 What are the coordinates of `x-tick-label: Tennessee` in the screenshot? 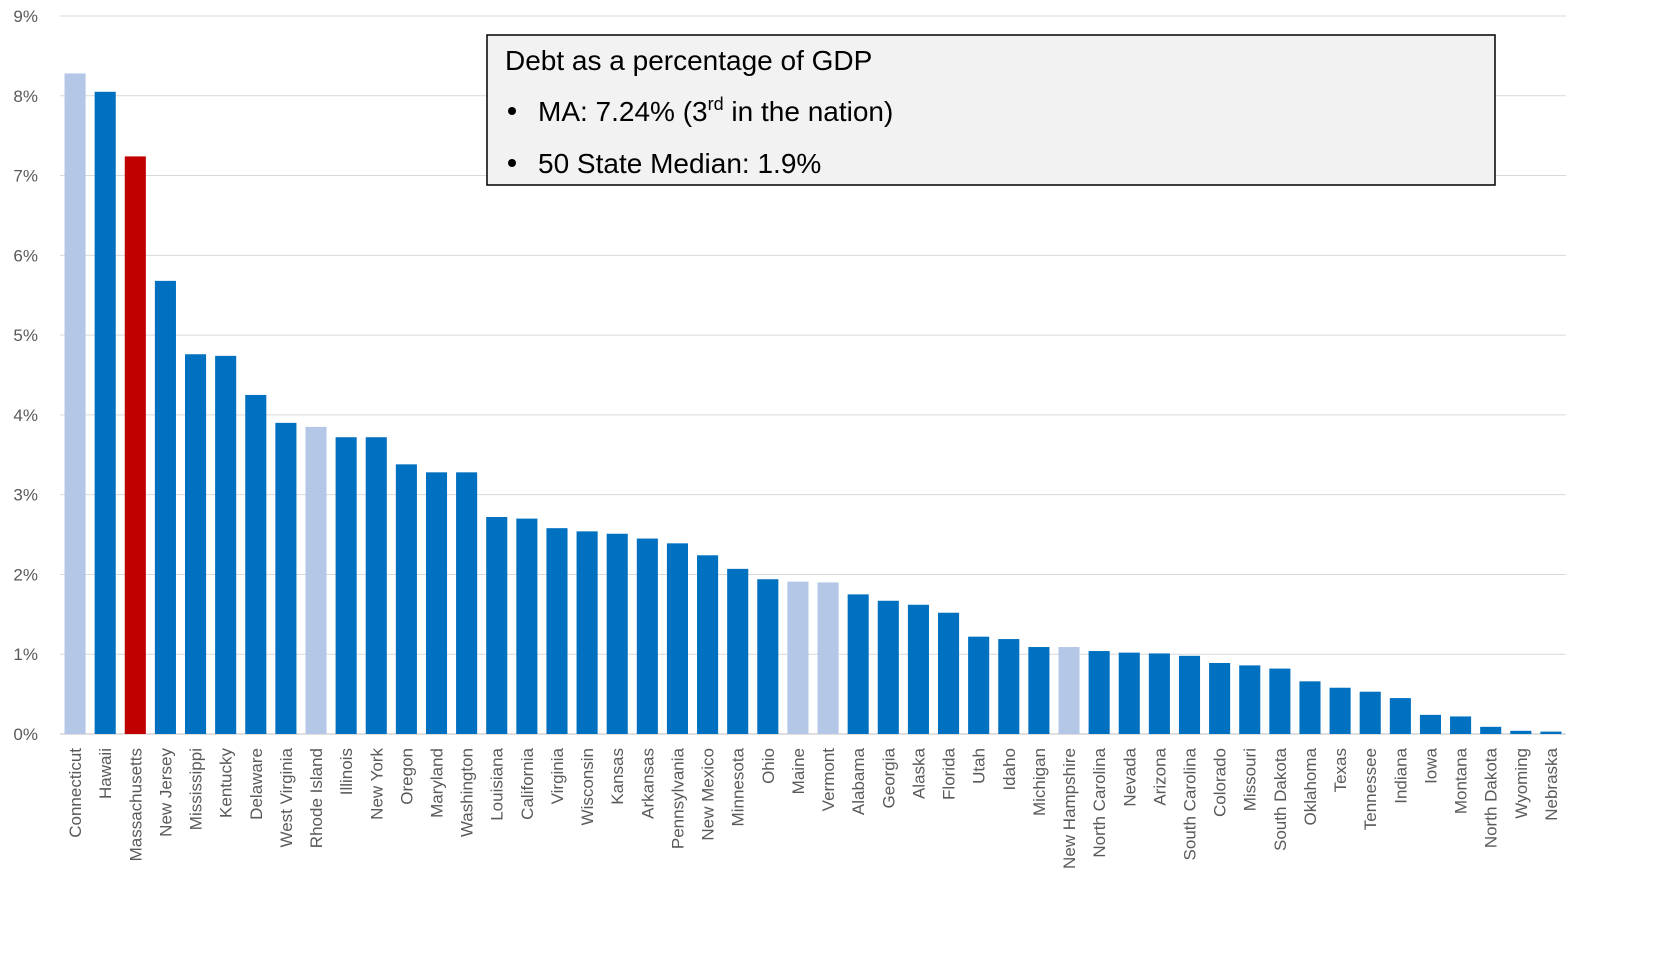 It's located at (1370, 789).